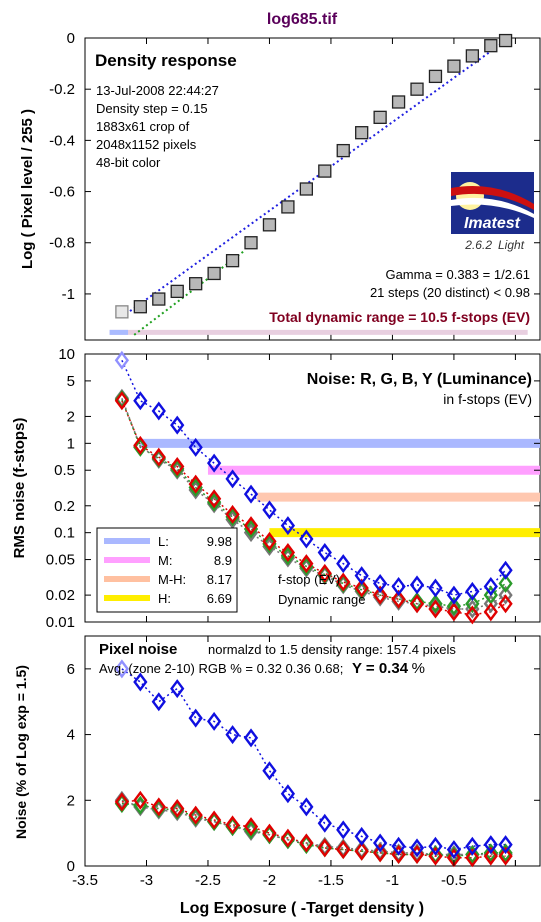 The height and width of the screenshot is (922, 541). I want to click on logo-white-stripe, so click(492, 207).